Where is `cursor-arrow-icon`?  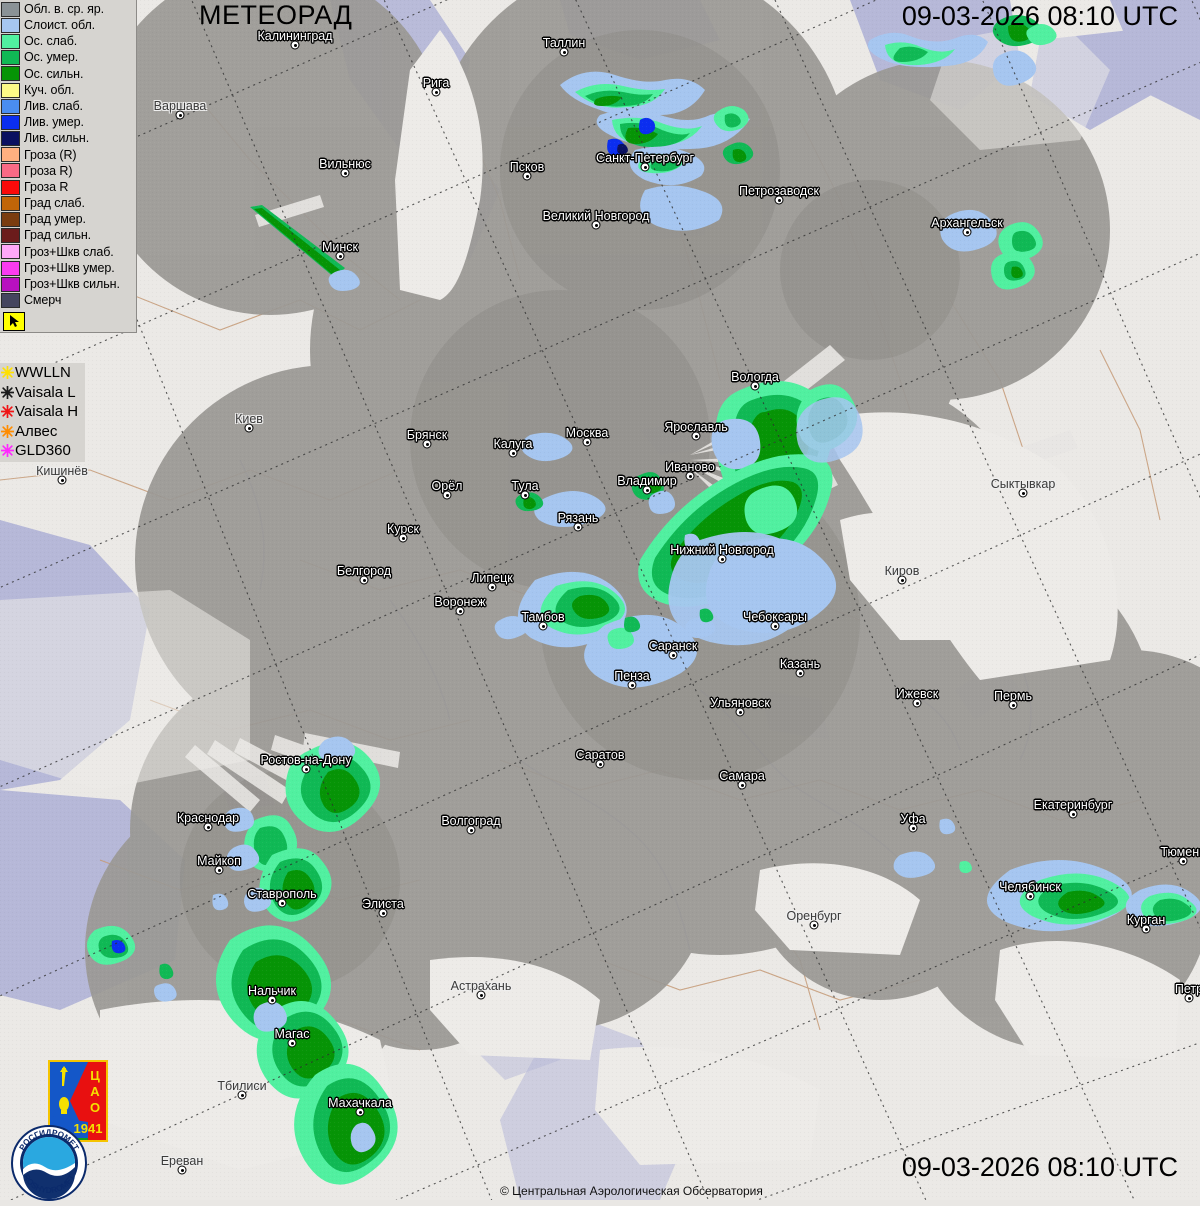 cursor-arrow-icon is located at coordinates (14, 321).